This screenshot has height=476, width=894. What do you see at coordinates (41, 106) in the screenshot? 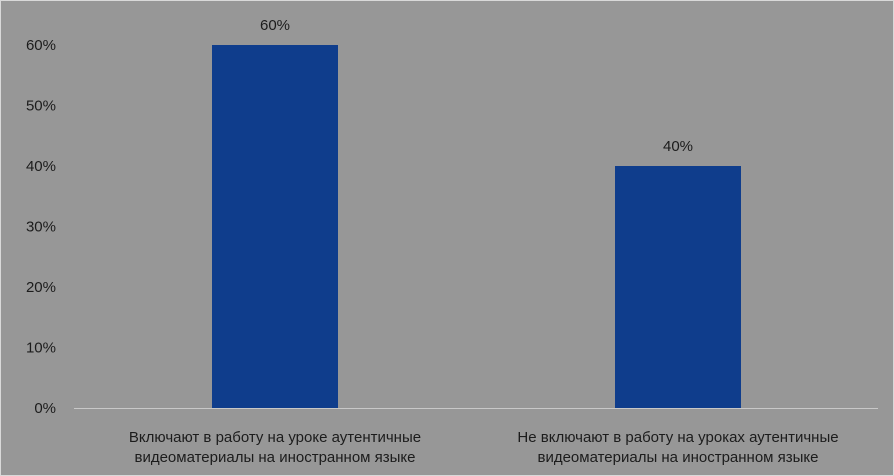
I see `y-tick-label: 50%` at bounding box center [41, 106].